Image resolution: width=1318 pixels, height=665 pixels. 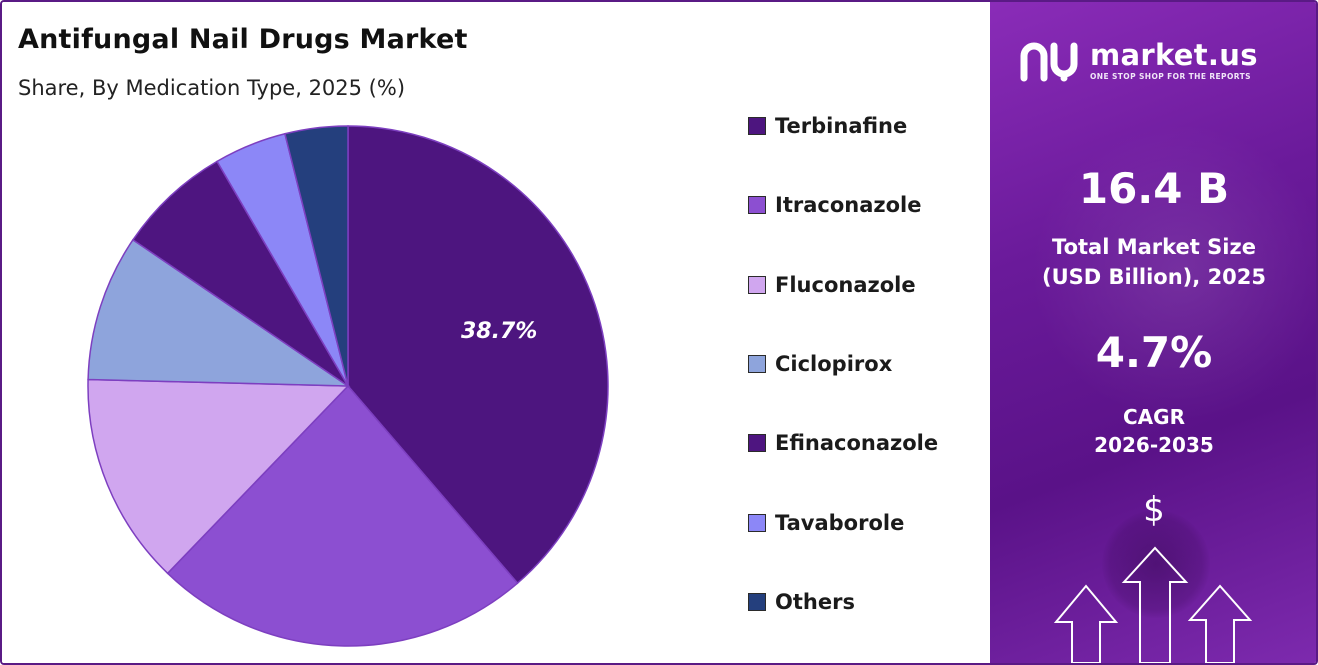 What do you see at coordinates (1154, 417) in the screenshot?
I see `cagr-label-line1: CAGR` at bounding box center [1154, 417].